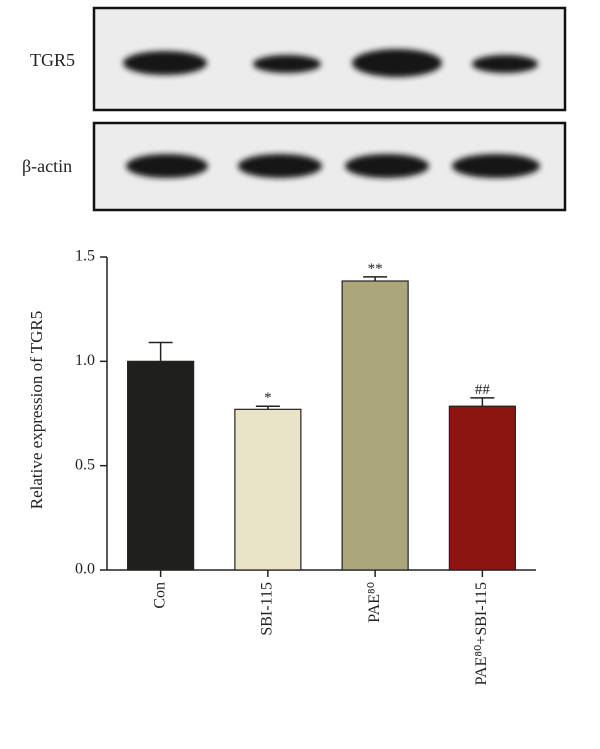 The height and width of the screenshot is (749, 600). Describe the element at coordinates (375, 269) in the screenshot. I see `significance-label: **` at that location.